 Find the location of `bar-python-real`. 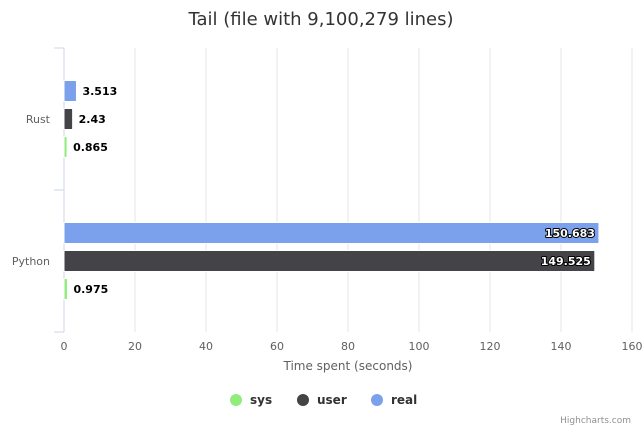

bar-python-real is located at coordinates (331, 233).